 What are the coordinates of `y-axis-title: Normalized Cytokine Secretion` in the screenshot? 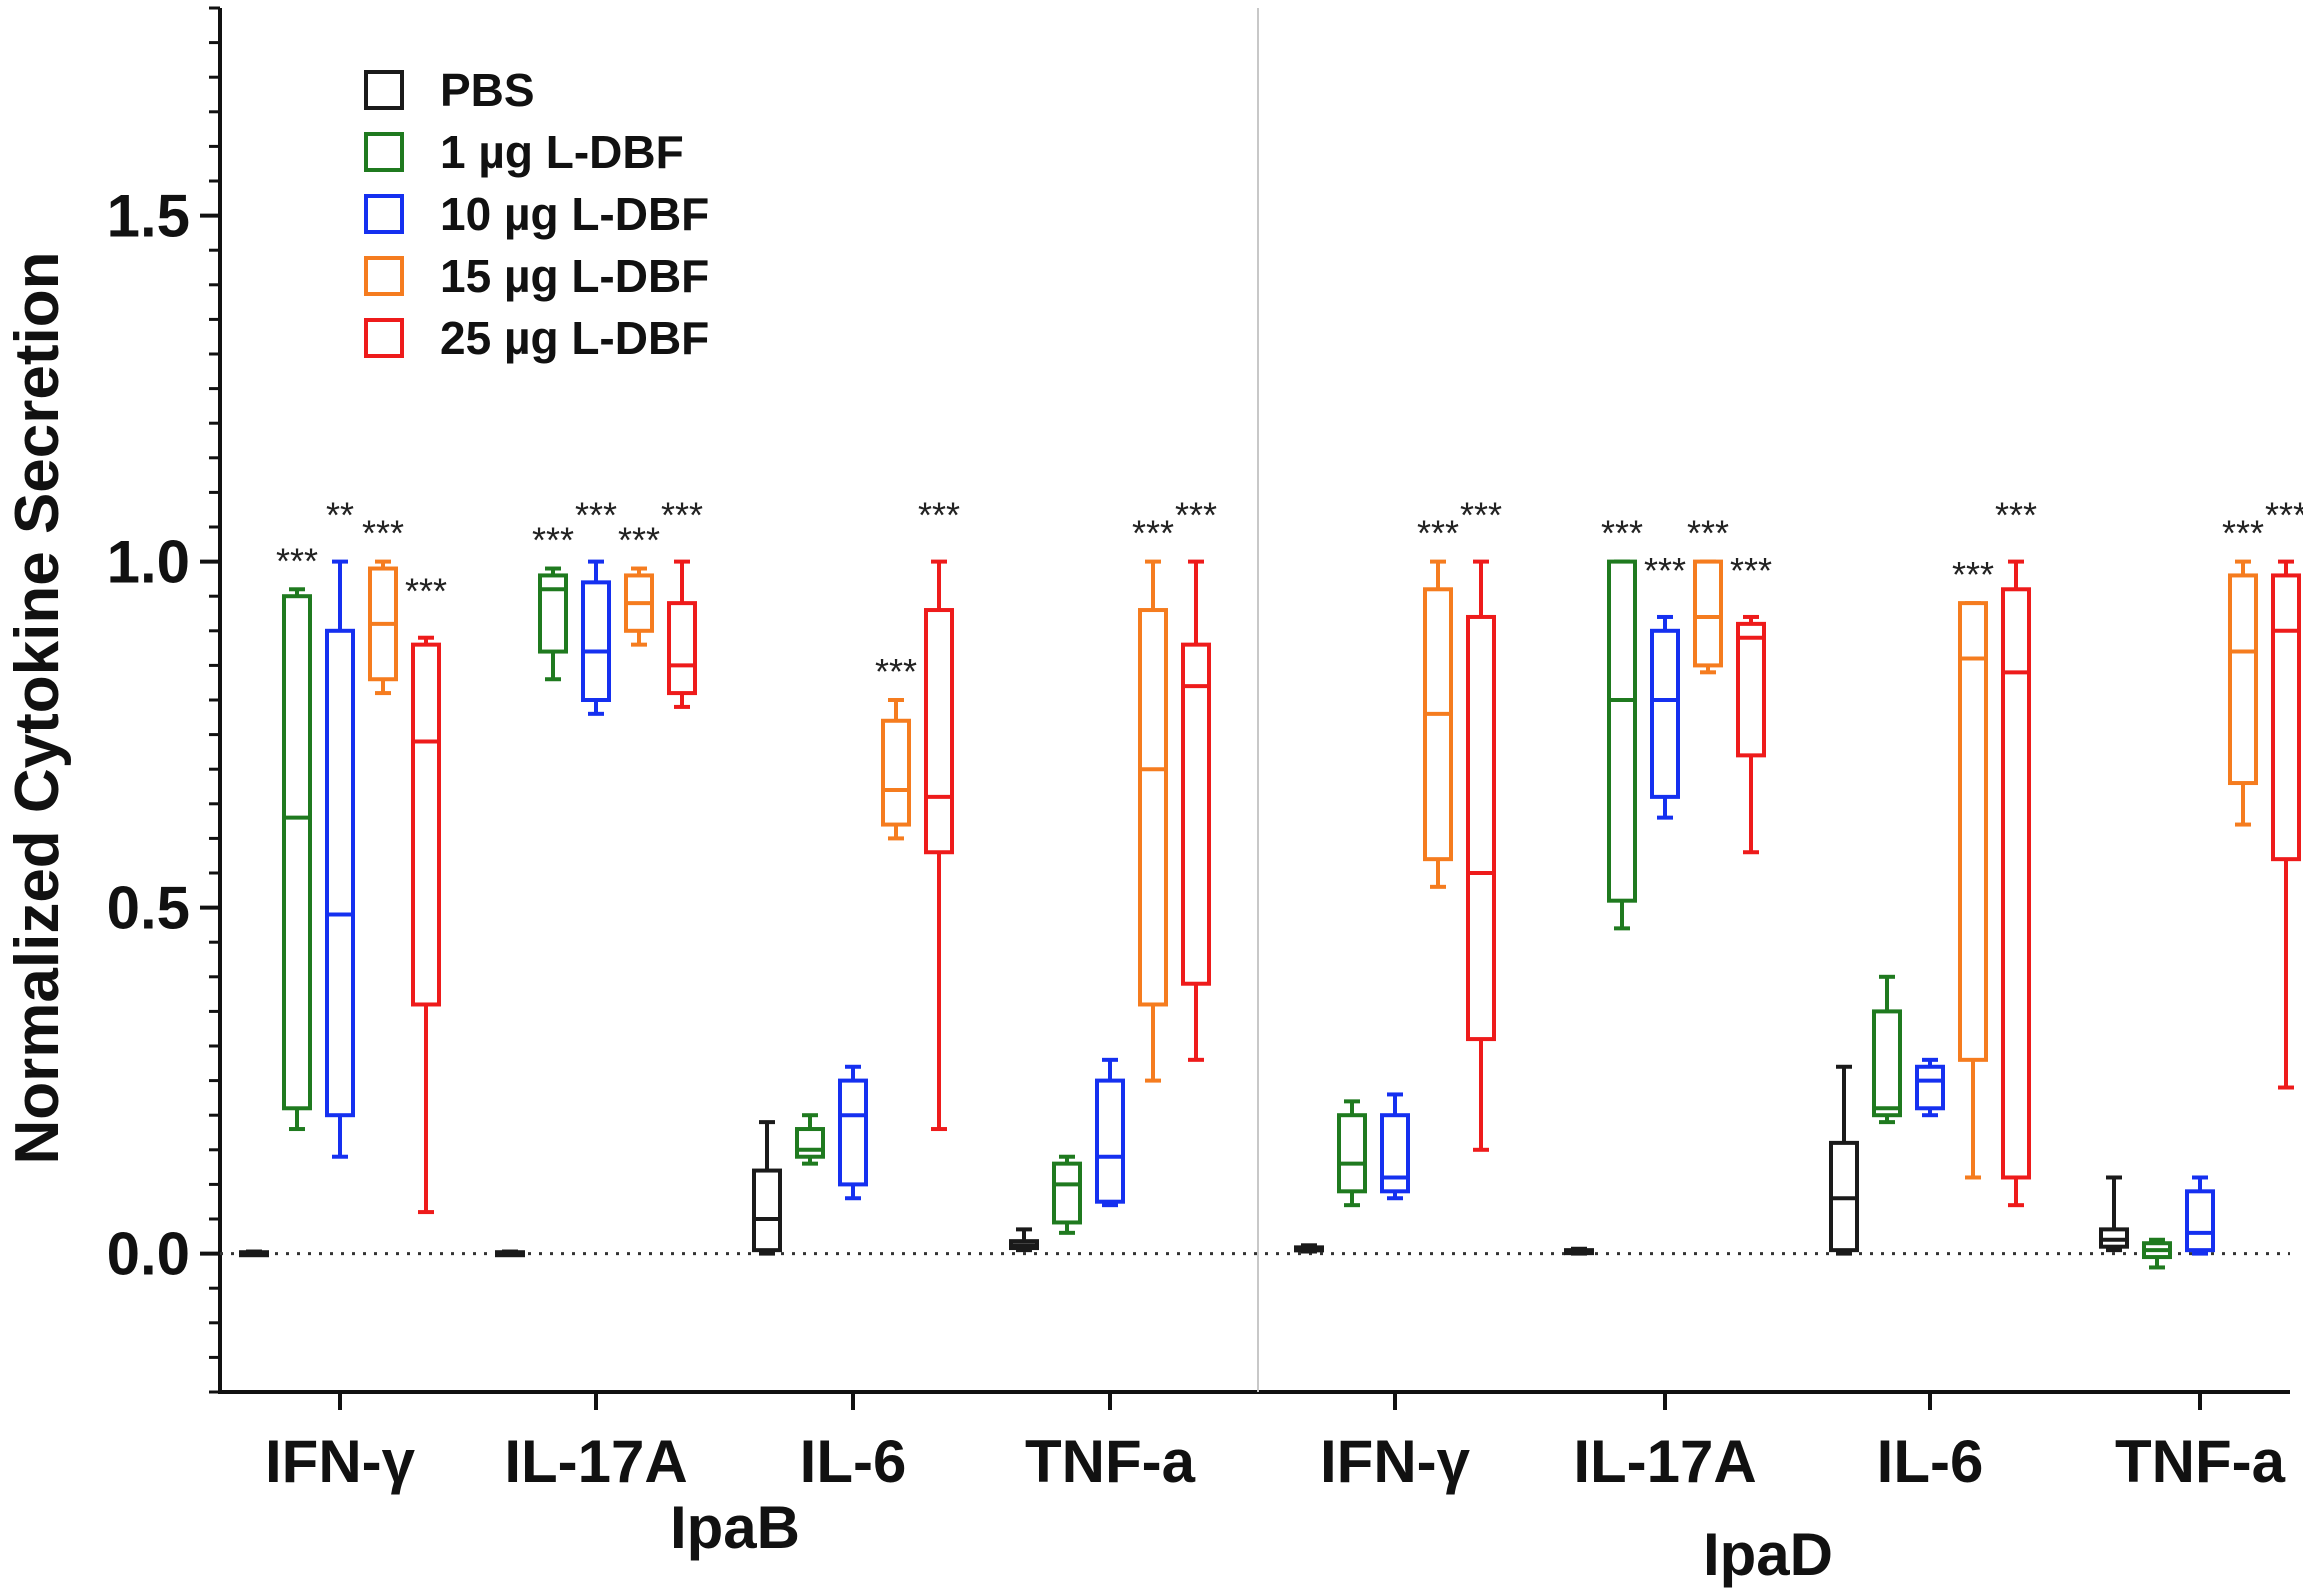 It's located at (37, 707).